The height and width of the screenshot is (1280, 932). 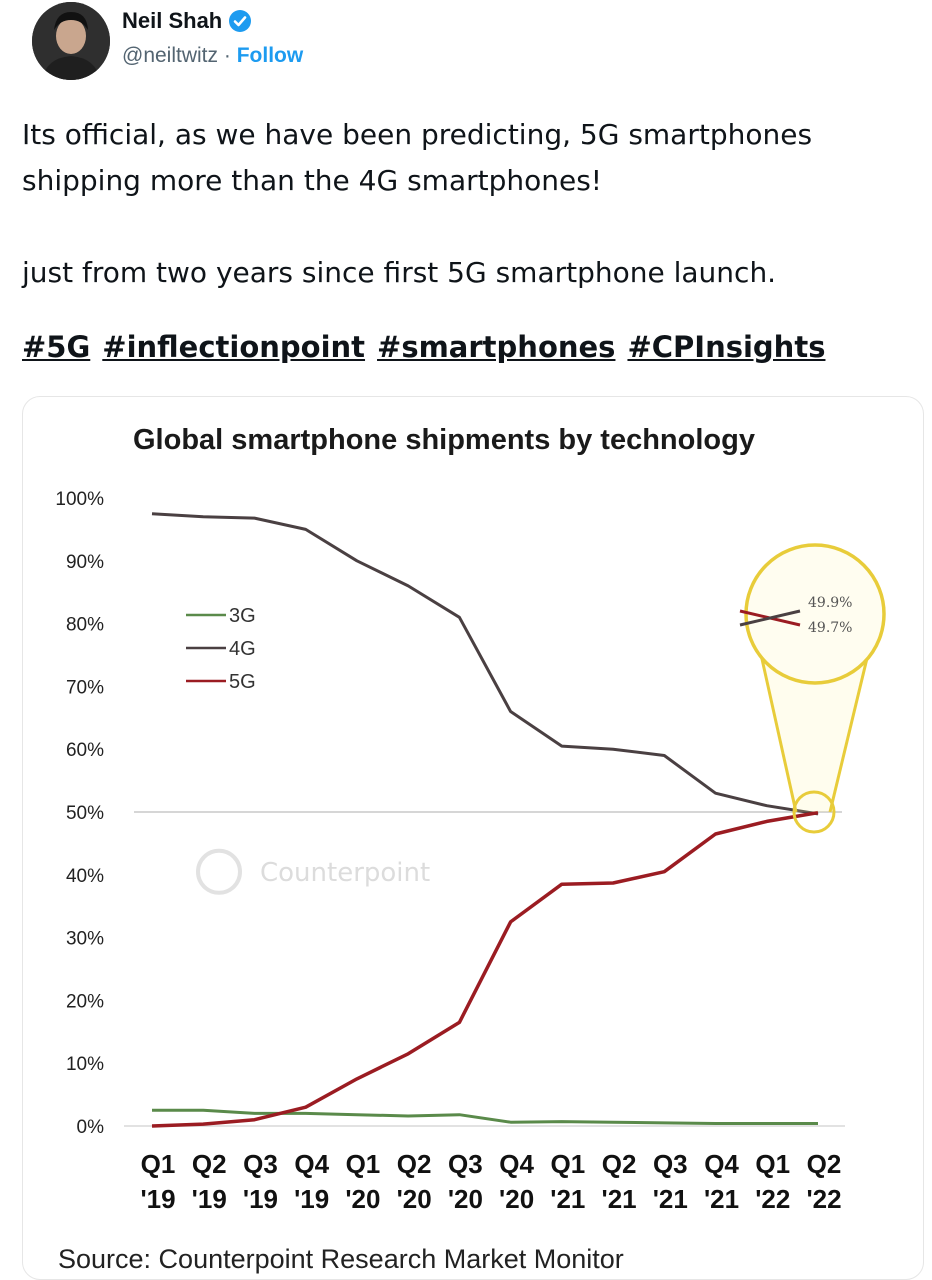 What do you see at coordinates (814, 812) in the screenshot?
I see `callout-small-circle` at bounding box center [814, 812].